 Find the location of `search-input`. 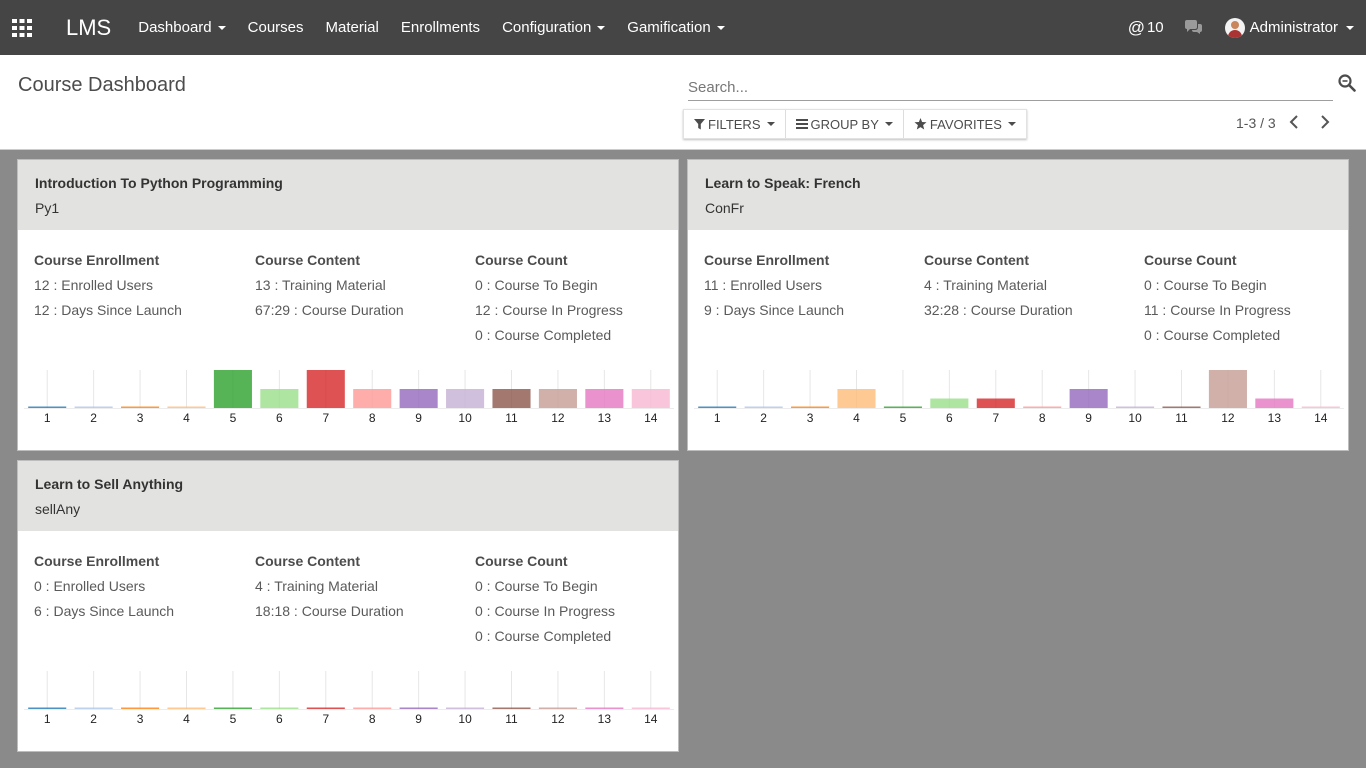

search-input is located at coordinates (1010, 87).